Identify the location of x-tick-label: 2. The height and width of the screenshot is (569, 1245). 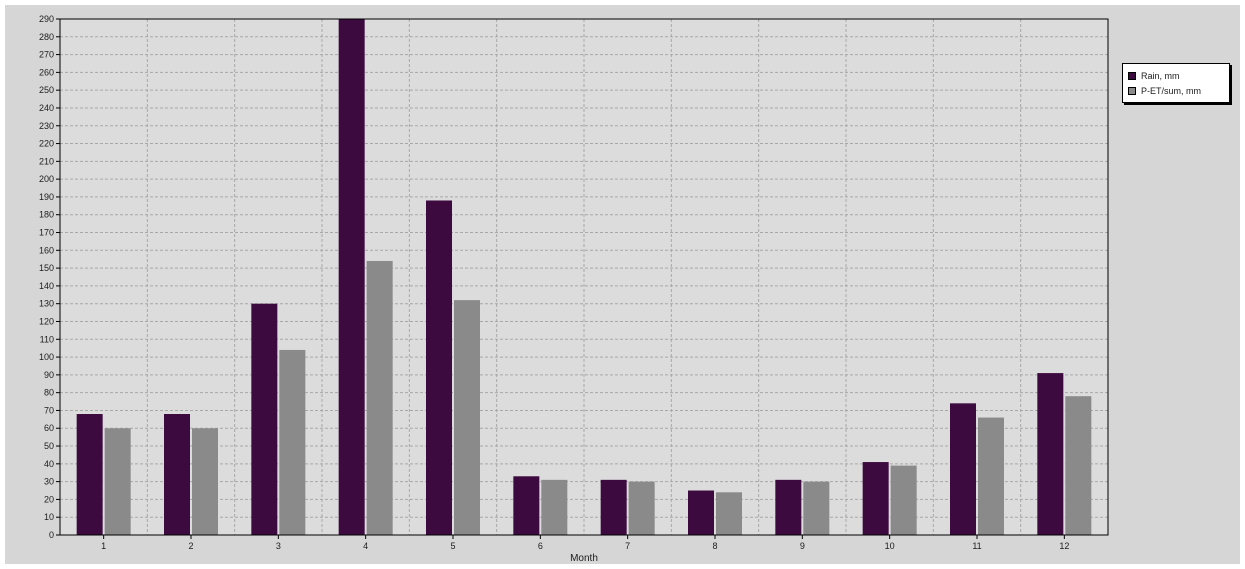
(190, 546).